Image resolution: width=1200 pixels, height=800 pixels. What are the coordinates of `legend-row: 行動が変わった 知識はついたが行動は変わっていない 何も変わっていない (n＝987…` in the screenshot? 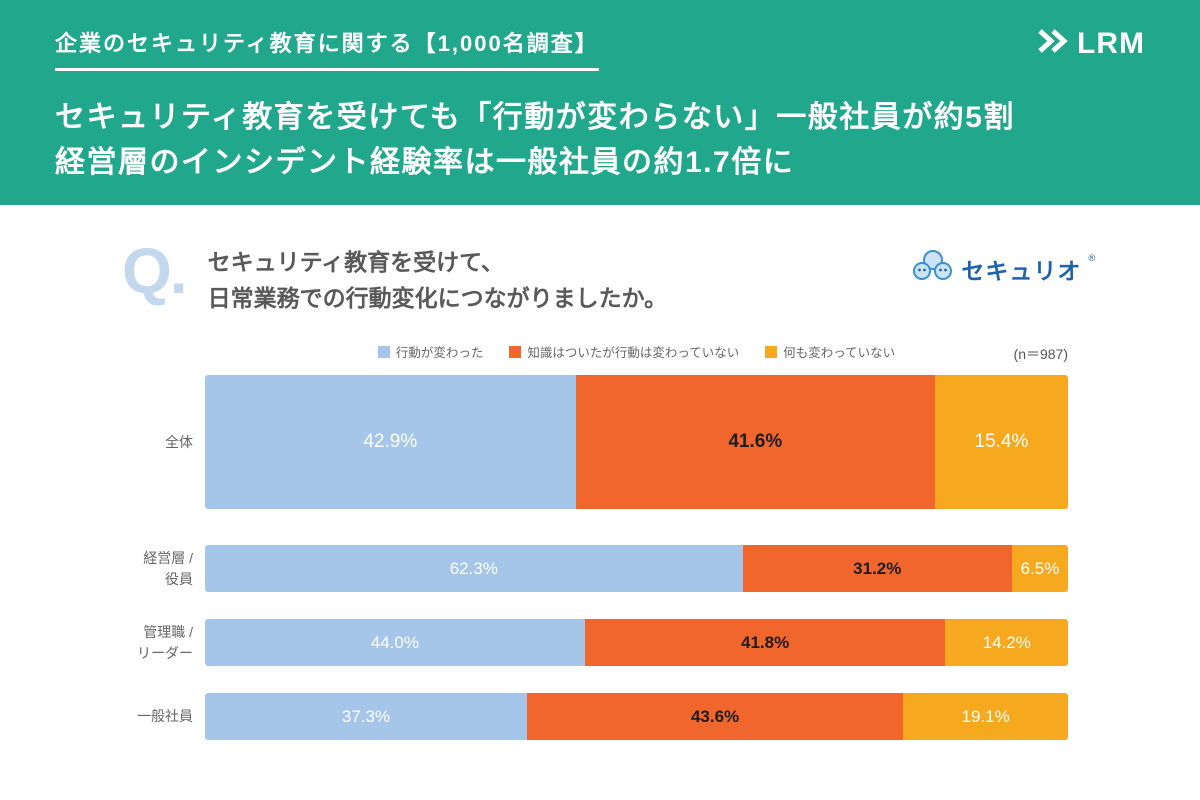 It's located at (591, 352).